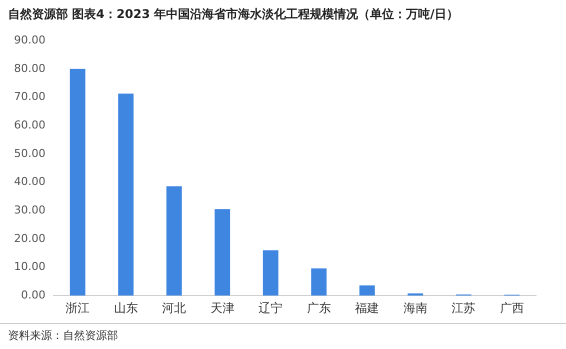 This screenshot has width=566, height=349. Describe the element at coordinates (222, 307) in the screenshot. I see `x-tick-label: 天津` at that location.